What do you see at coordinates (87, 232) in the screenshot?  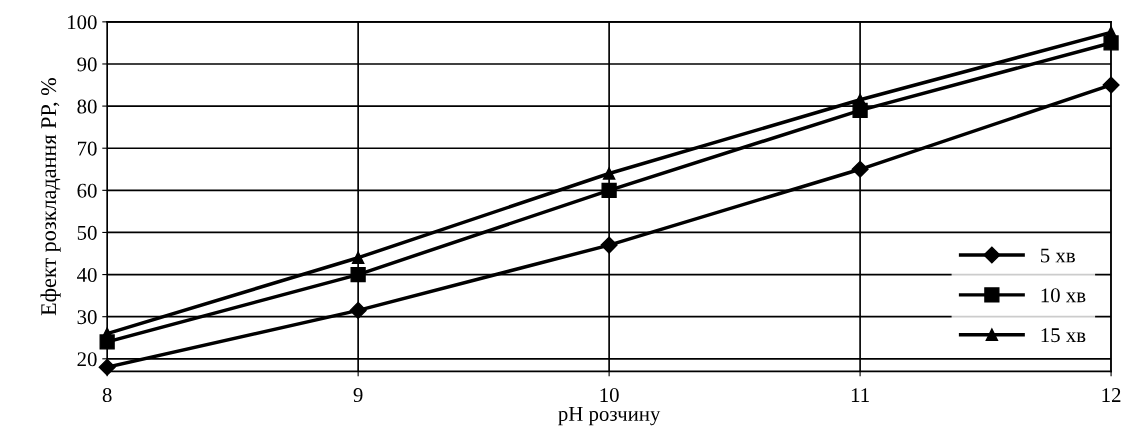 I see `y-tick-label: 50` at bounding box center [87, 232].